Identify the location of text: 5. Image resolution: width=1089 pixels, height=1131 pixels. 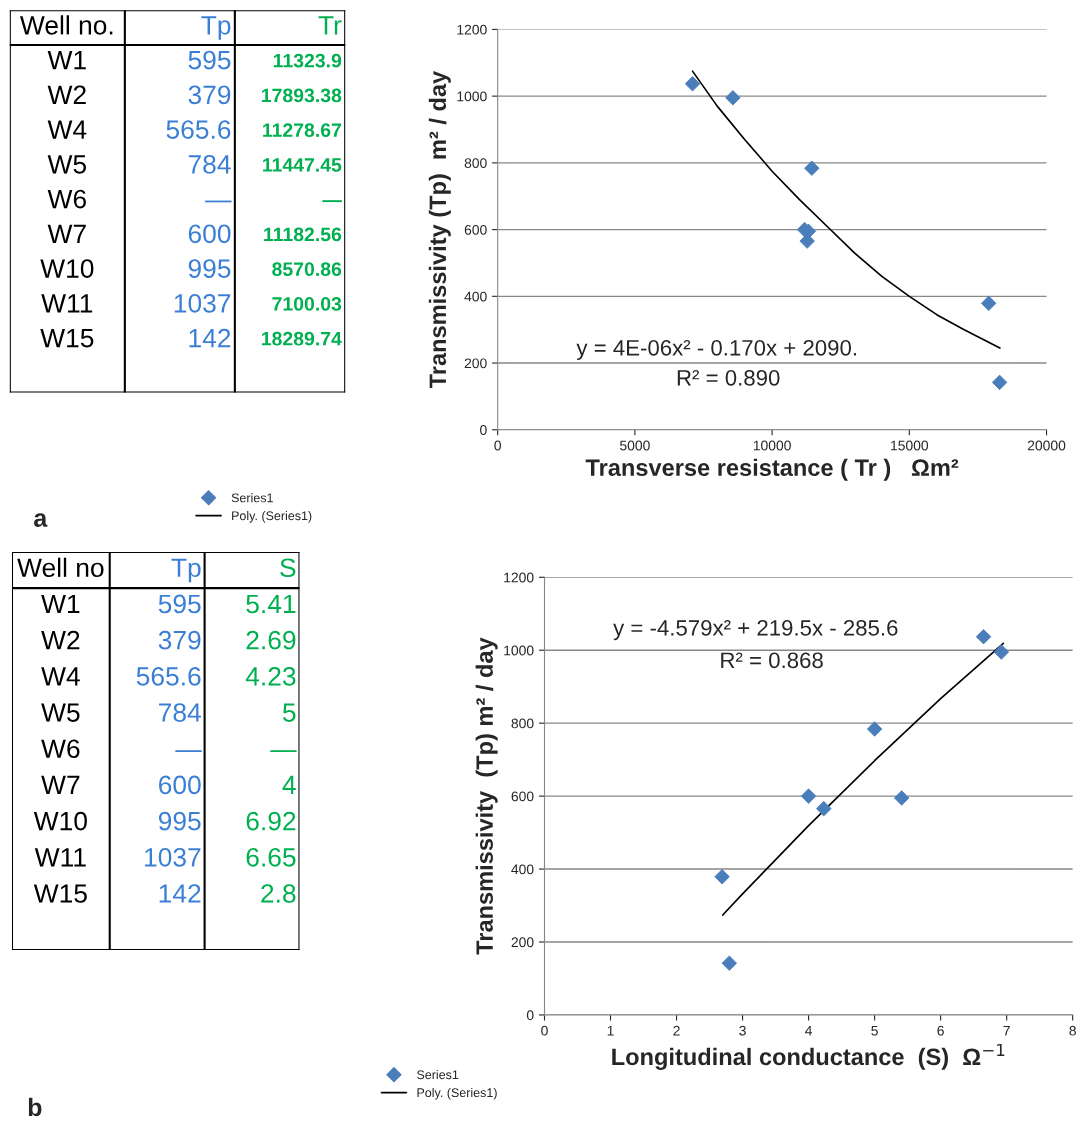
(289, 712).